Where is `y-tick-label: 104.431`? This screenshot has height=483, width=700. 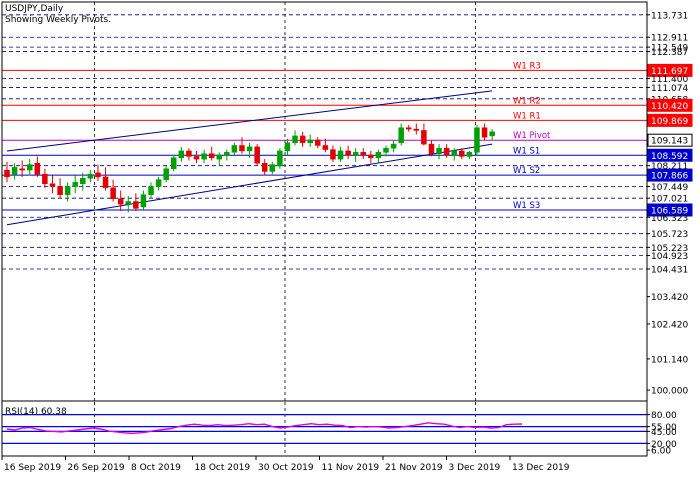
y-tick-label: 104.431 is located at coordinates (669, 270).